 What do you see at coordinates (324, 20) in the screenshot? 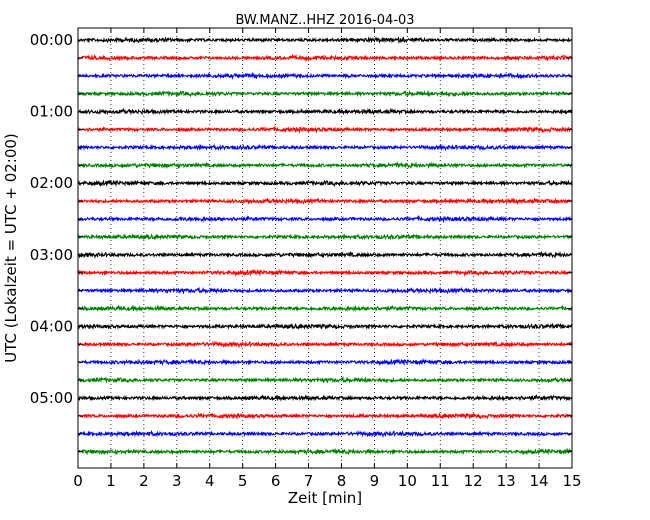
I see `chart-title: BW.MANZ..HHZ 2016-04-03` at bounding box center [324, 20].